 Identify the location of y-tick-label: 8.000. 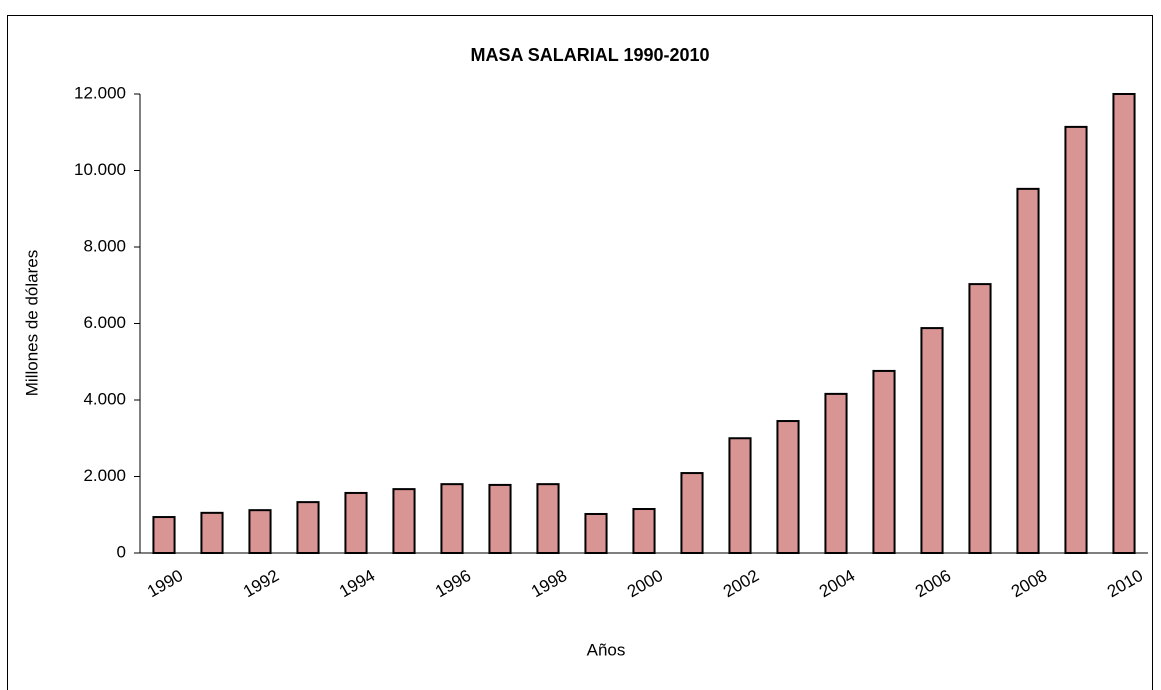
(104, 245).